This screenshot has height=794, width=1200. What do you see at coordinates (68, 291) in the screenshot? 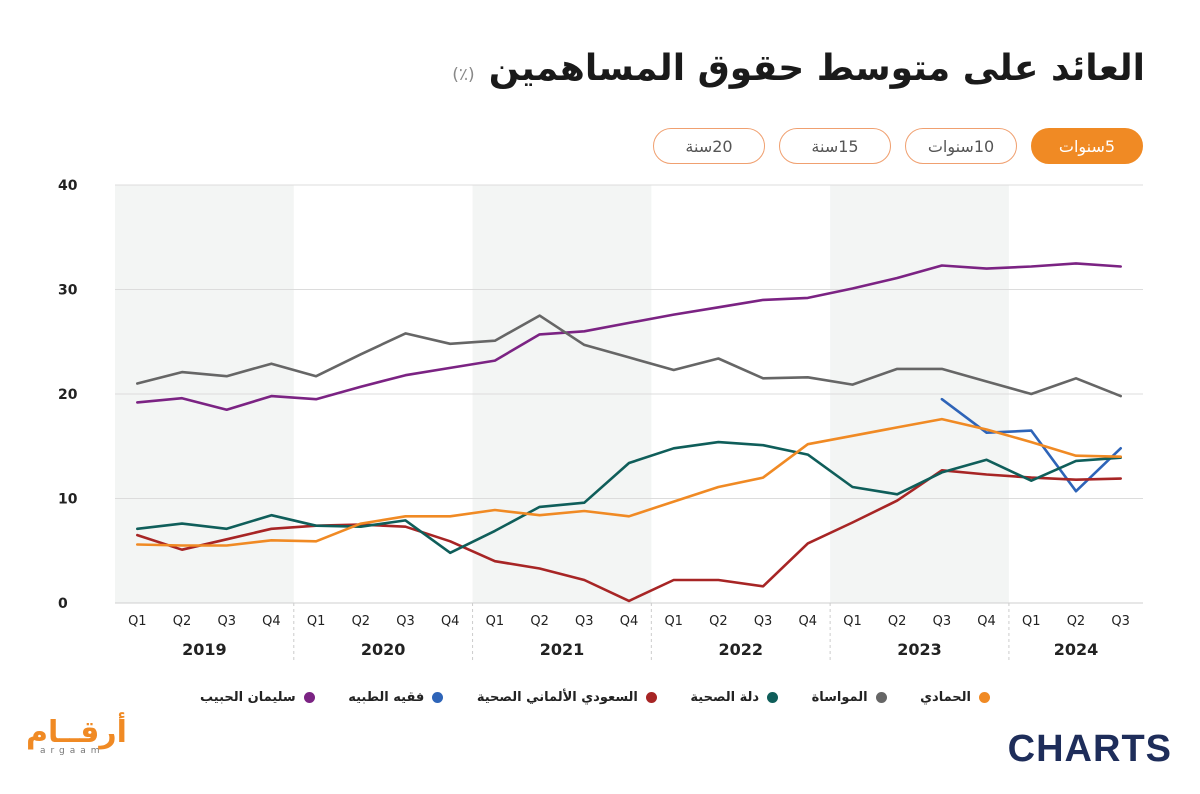
I see `y-tick-label: 30` at bounding box center [68, 291].